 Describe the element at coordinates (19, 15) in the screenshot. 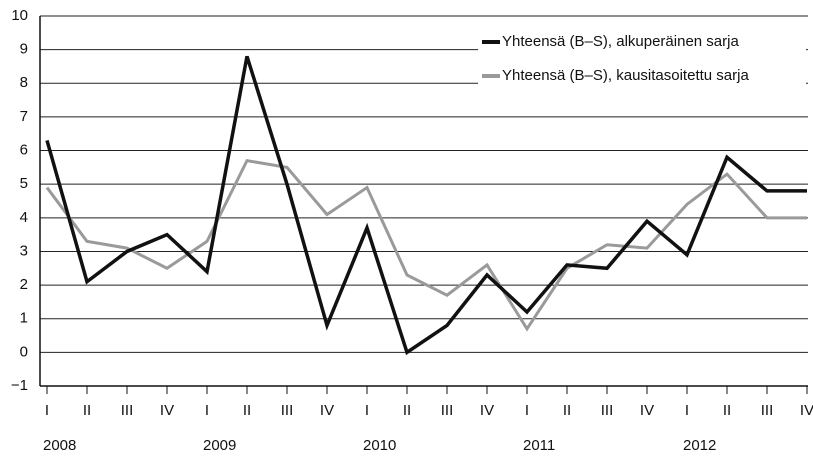

I see `y-tick-label: 10` at that location.